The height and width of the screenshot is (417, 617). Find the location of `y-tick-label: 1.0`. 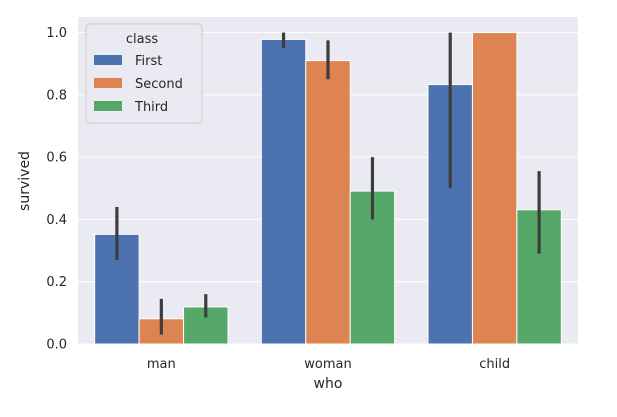

y-tick-label: 1.0 is located at coordinates (56, 33).